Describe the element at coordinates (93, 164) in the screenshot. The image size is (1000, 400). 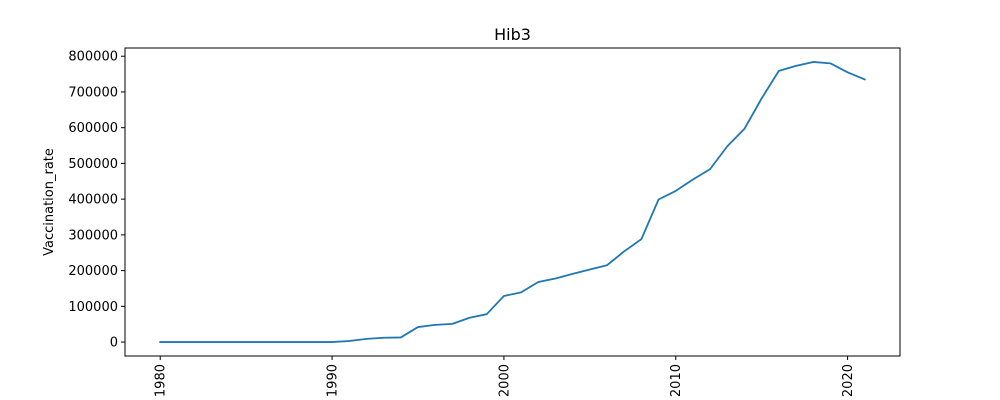
I see `y-tick-label: 500000` at that location.